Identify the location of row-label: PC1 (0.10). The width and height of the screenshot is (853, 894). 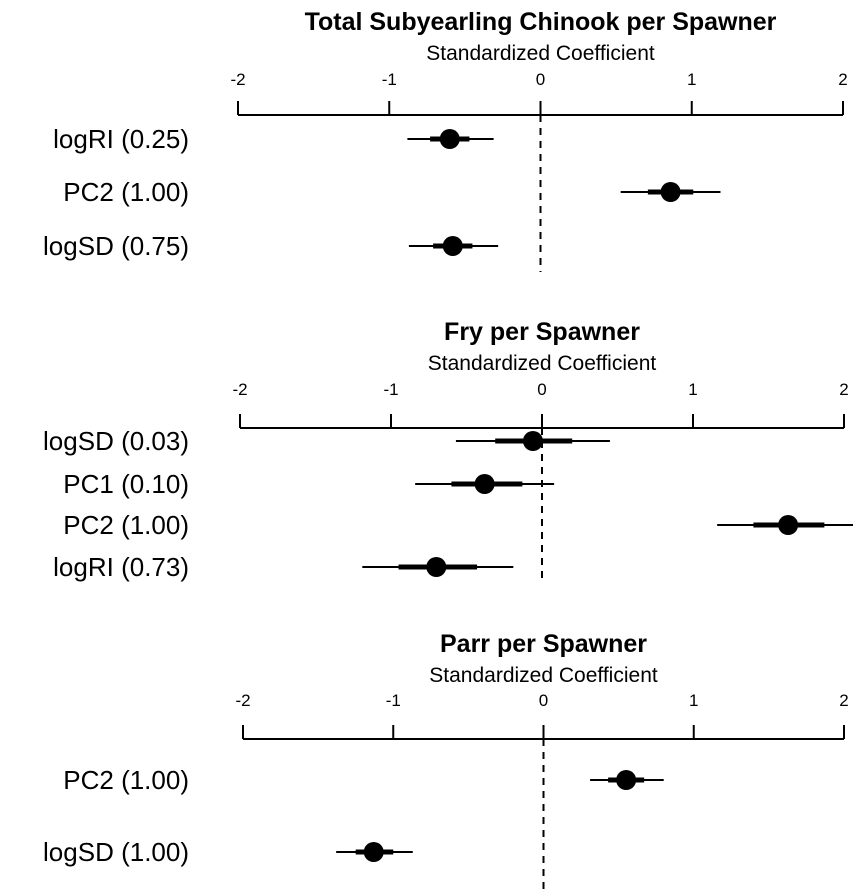
(126, 484).